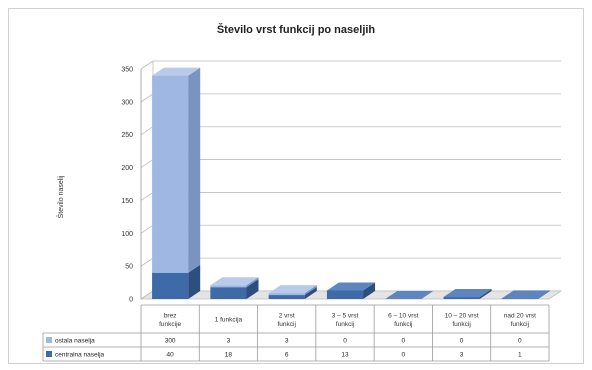 Image resolution: width=592 pixels, height=370 pixels. I want to click on category-label: 2 vrst, so click(287, 315).